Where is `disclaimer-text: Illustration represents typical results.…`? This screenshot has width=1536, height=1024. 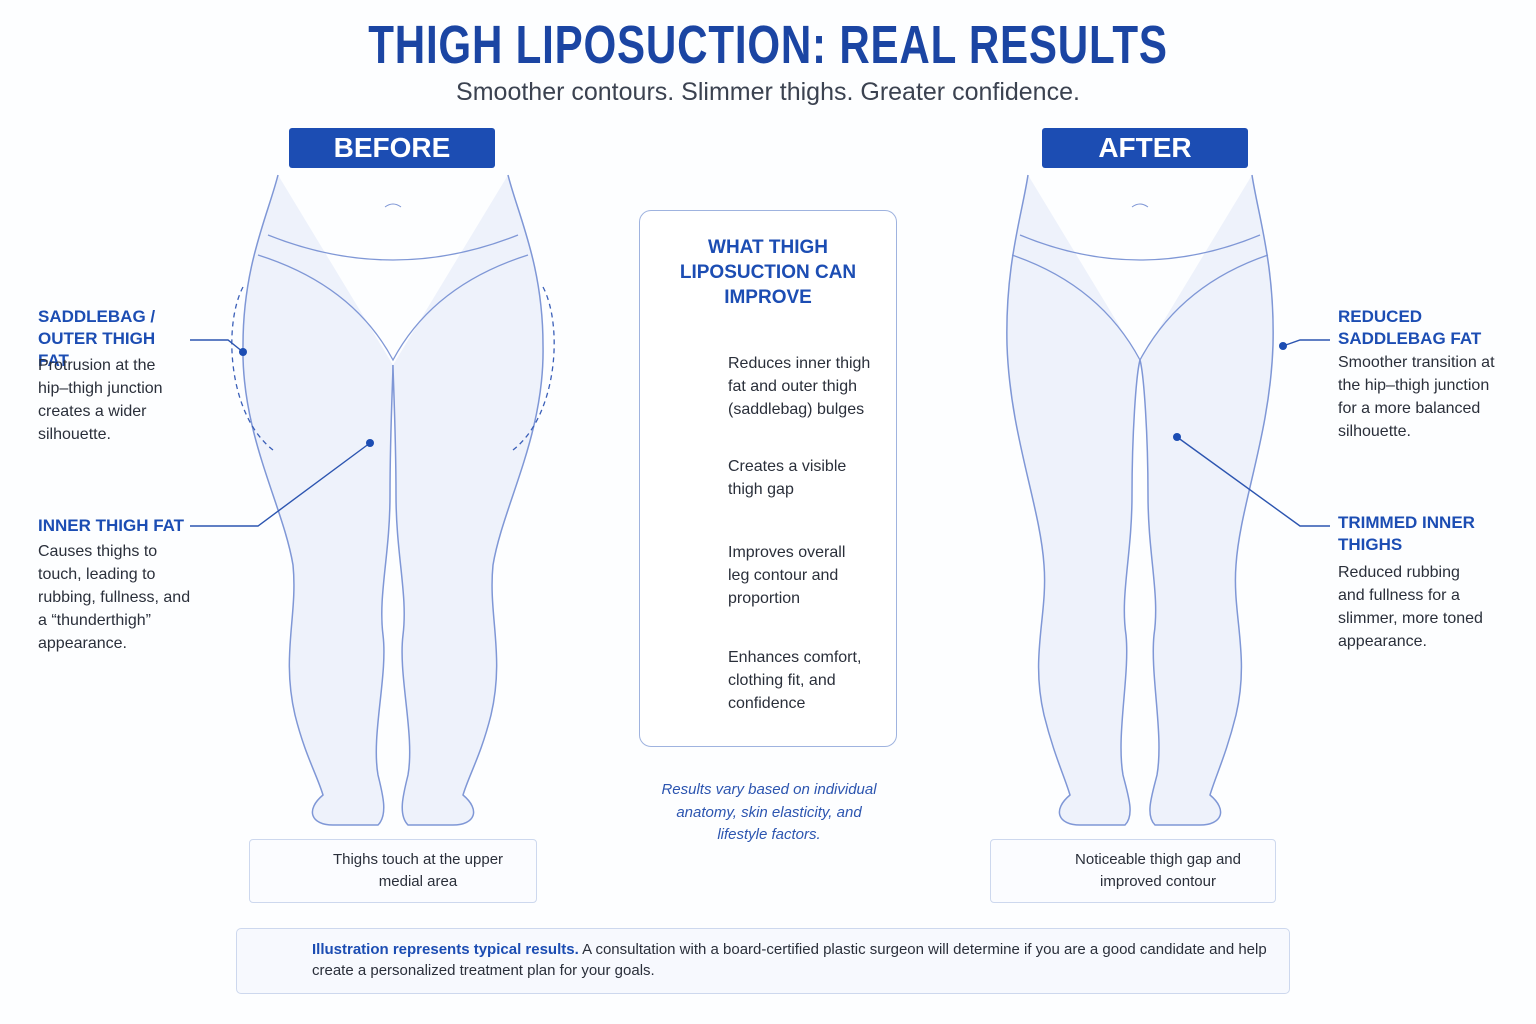 disclaimer-text: Illustration represents typical results.… is located at coordinates (792, 960).